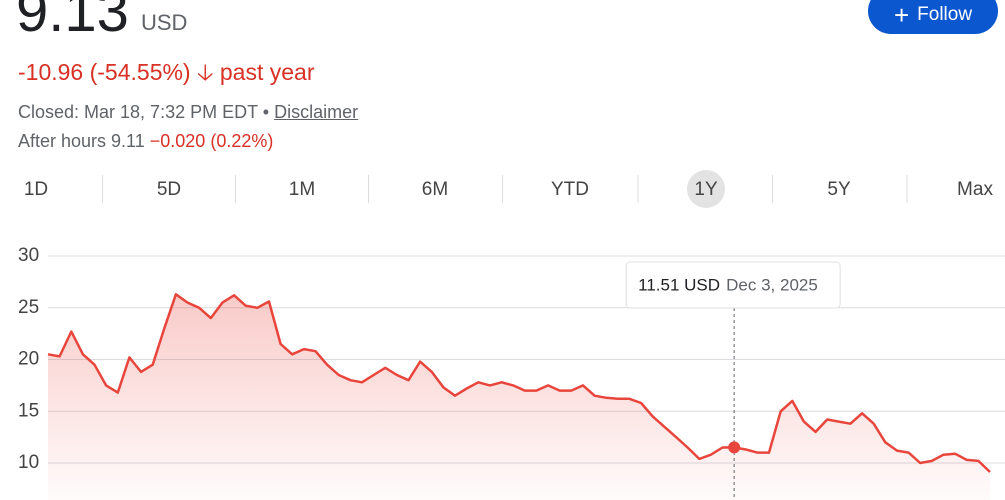 Image resolution: width=1005 pixels, height=500 pixels. I want to click on range-tab: 6M, so click(435, 189).